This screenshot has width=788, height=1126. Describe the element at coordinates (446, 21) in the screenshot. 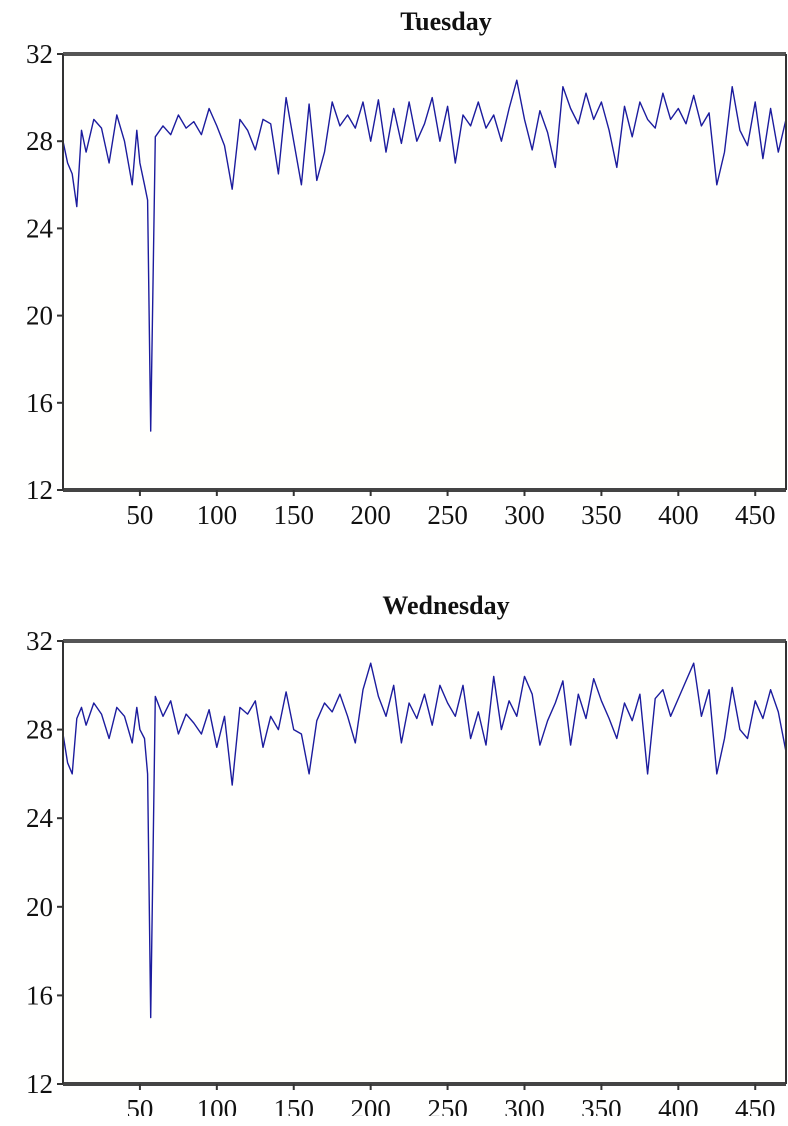

I see `chart-title: Tuesday` at that location.